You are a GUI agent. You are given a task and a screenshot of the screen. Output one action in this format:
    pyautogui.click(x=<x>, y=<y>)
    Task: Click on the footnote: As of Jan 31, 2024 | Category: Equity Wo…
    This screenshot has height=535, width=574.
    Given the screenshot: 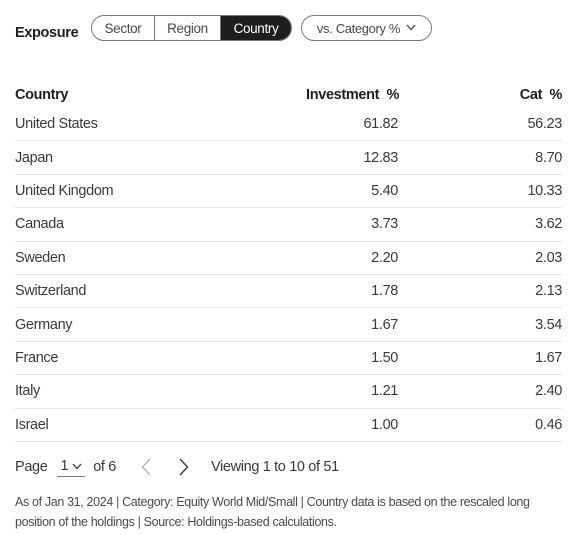 What is the action you would take?
    pyautogui.click(x=272, y=512)
    